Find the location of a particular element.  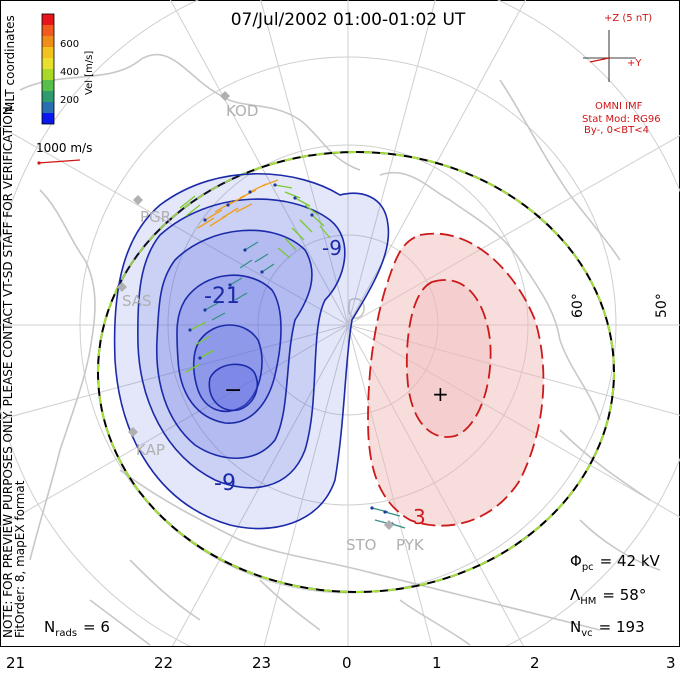

mlt-tick-0: 0 is located at coordinates (347, 663).